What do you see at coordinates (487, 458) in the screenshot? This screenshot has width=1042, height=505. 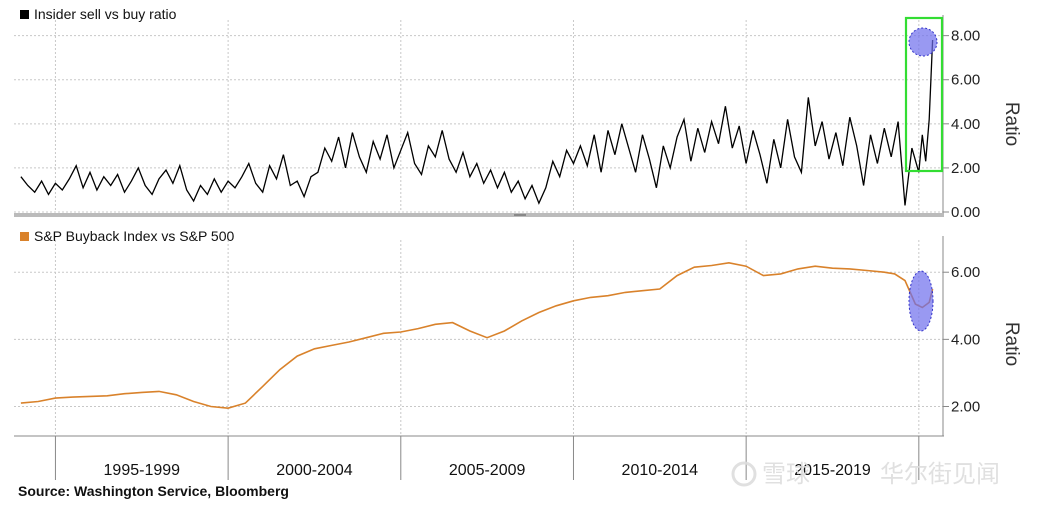 I see `x-axis-period-dividers` at bounding box center [487, 458].